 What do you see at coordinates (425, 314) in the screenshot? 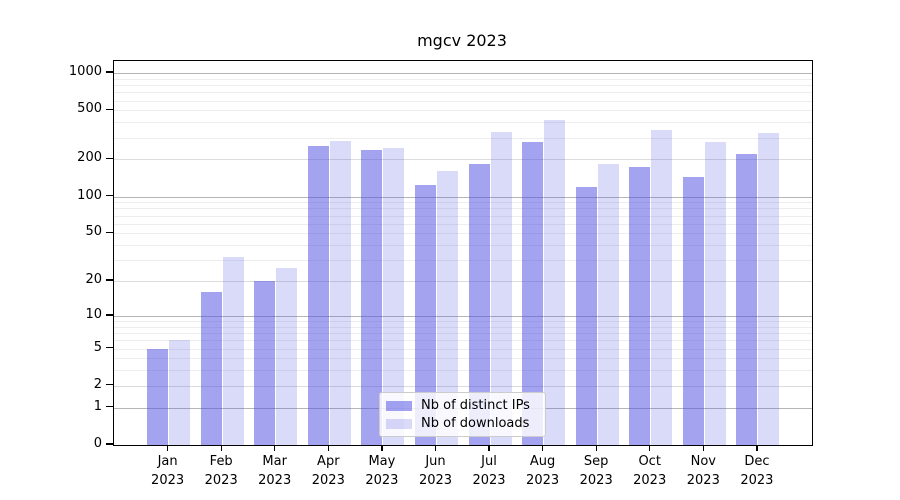
I see `bar-nb-of-distinct-ips-jun-2023` at bounding box center [425, 314].